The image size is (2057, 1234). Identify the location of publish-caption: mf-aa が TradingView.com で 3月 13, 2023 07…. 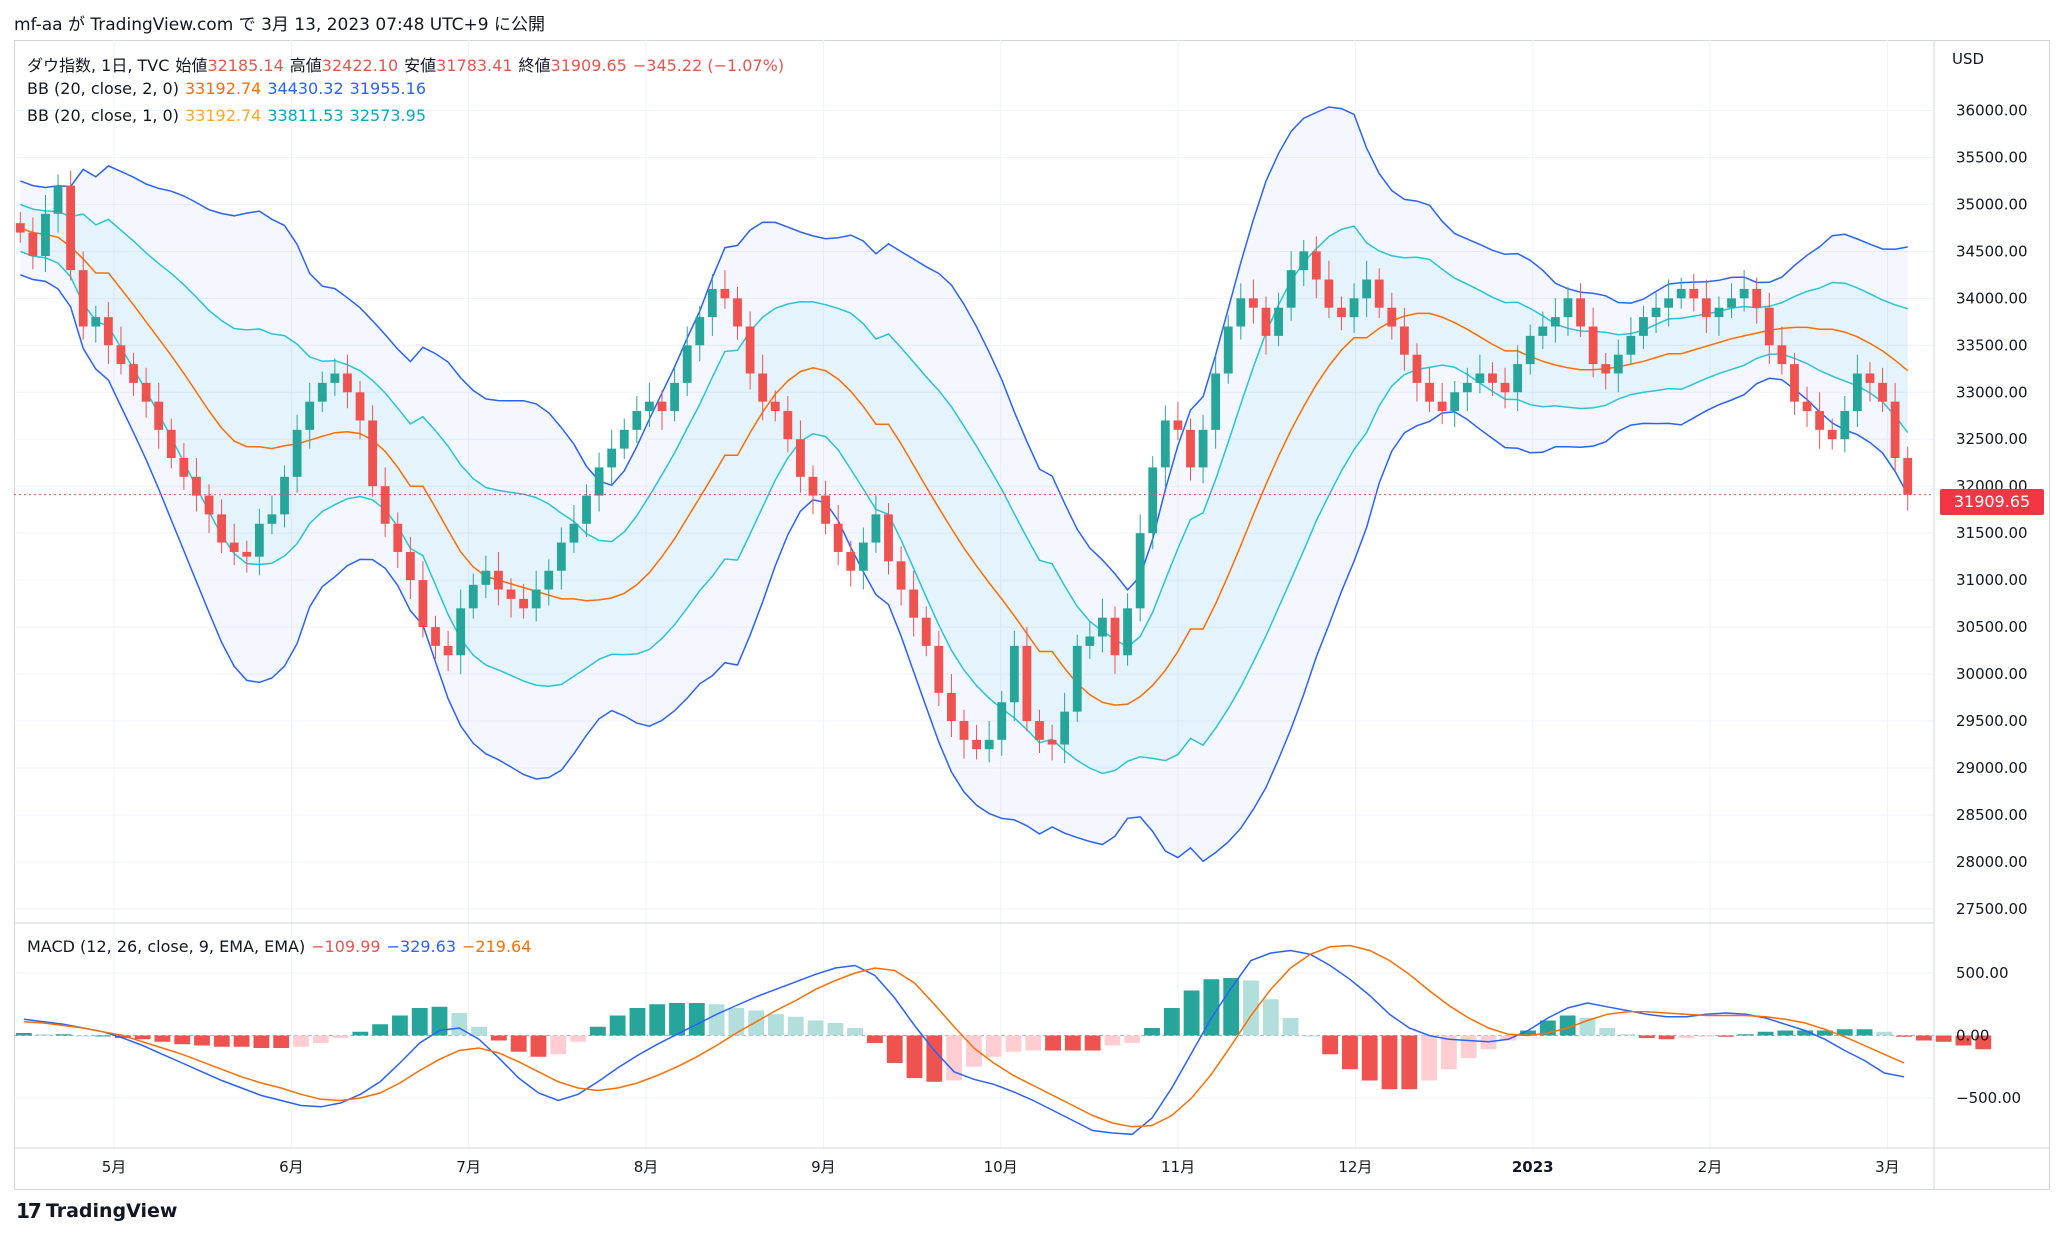
(279, 25).